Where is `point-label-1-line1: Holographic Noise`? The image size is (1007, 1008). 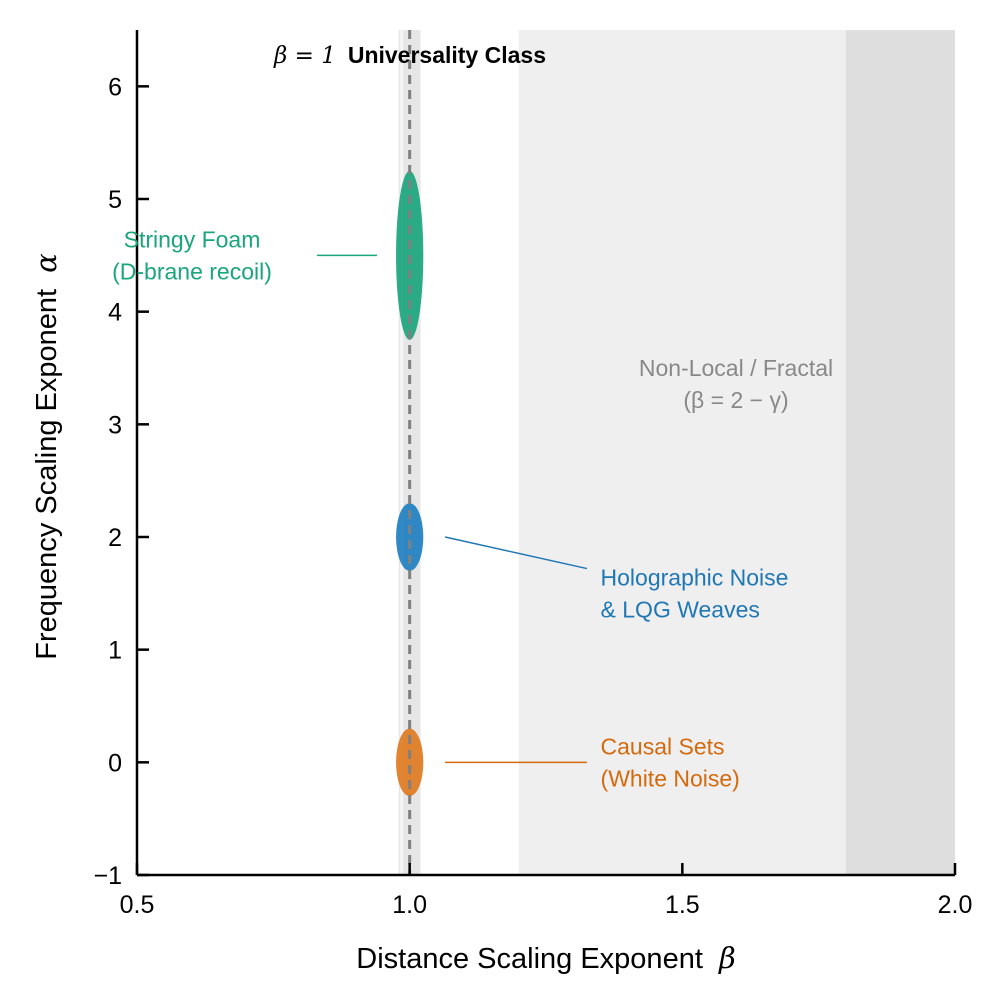 point-label-1-line1: Holographic Noise is located at coordinates (695, 577).